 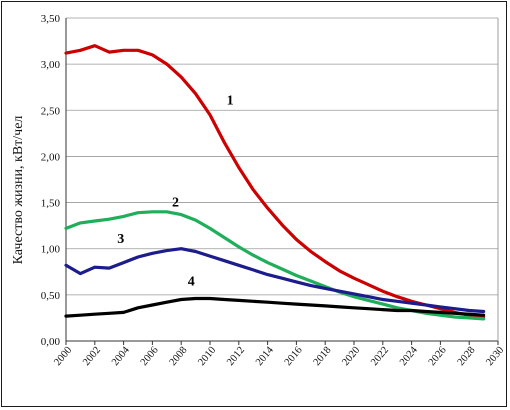 What do you see at coordinates (63, 356) in the screenshot?
I see `x-tick-label: 2000` at bounding box center [63, 356].